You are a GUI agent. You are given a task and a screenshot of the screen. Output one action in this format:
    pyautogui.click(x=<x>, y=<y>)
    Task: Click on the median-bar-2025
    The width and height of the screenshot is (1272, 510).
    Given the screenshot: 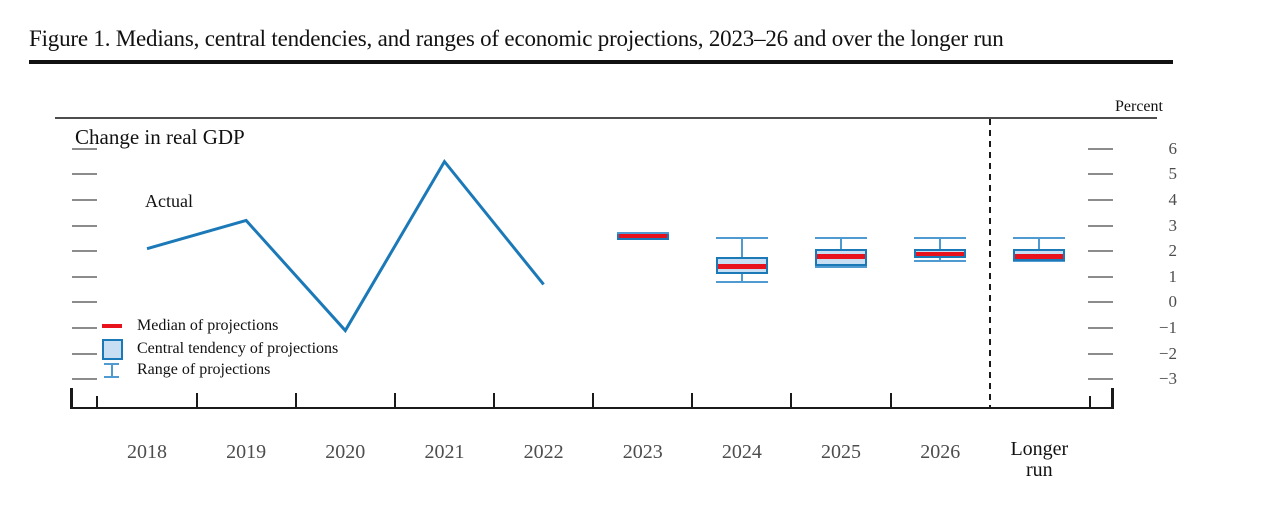 What is the action you would take?
    pyautogui.click(x=841, y=256)
    